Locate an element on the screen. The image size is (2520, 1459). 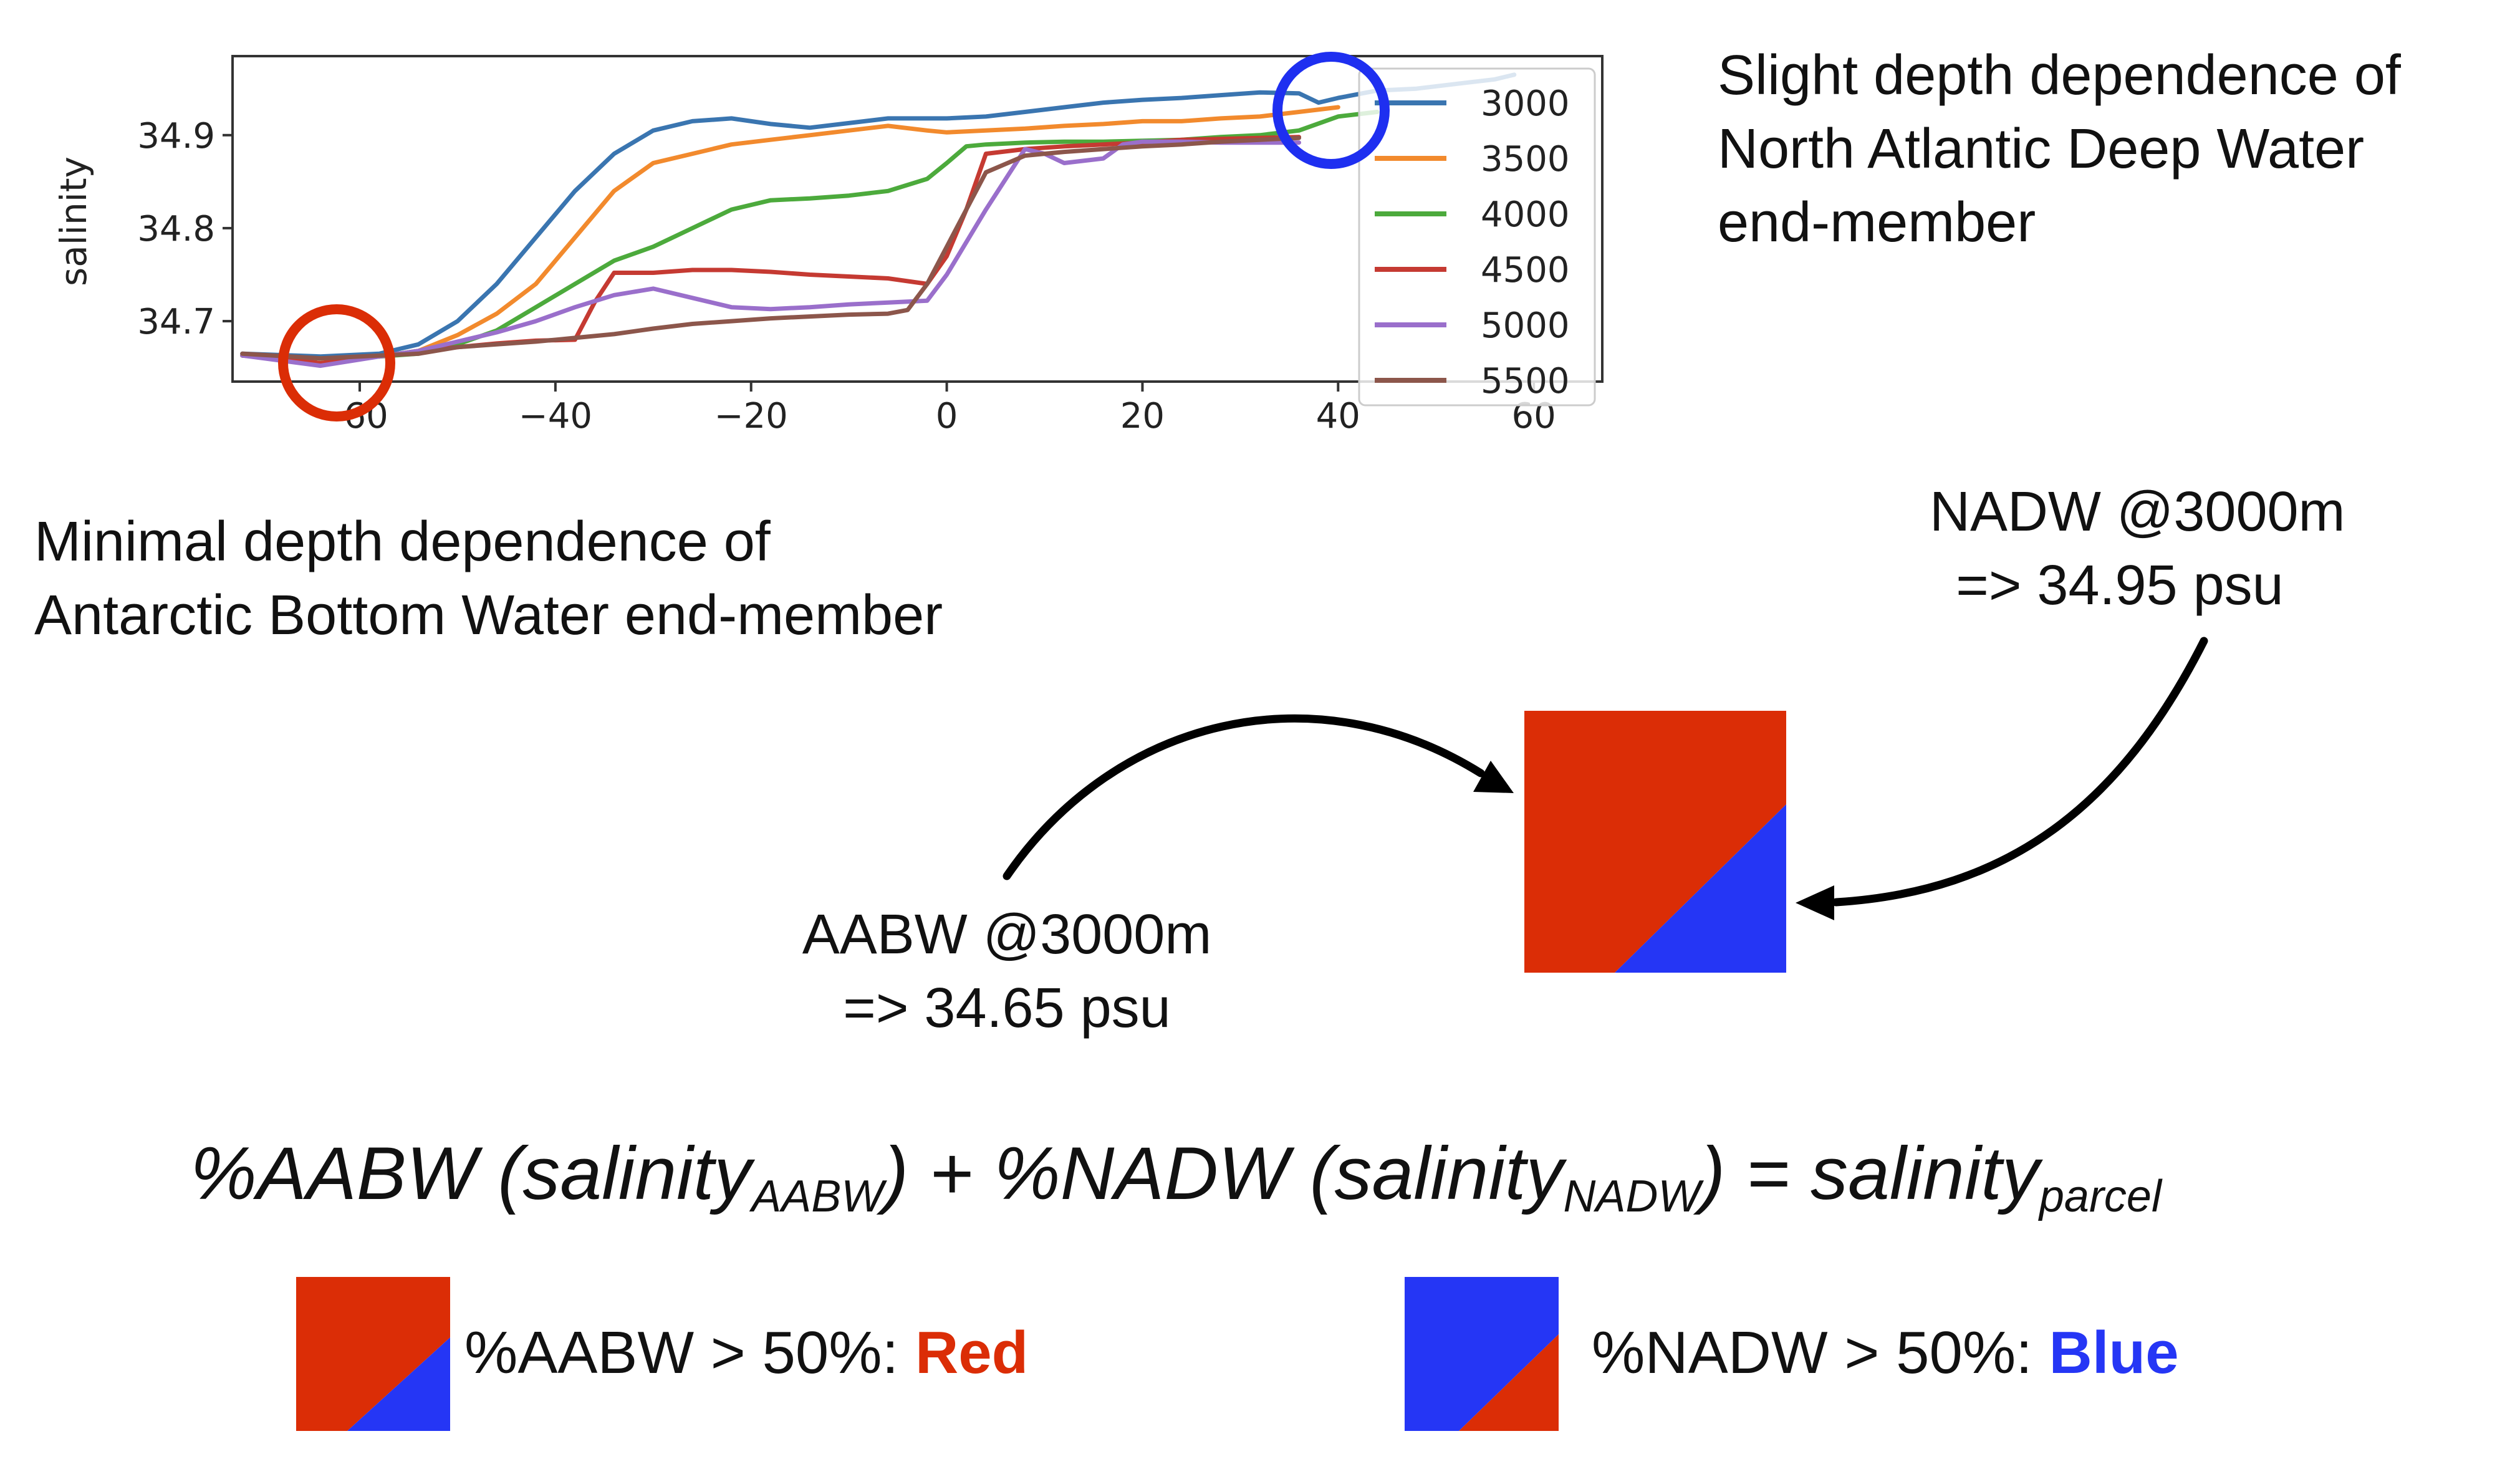
mixed-parcel-square is located at coordinates (1655, 842).